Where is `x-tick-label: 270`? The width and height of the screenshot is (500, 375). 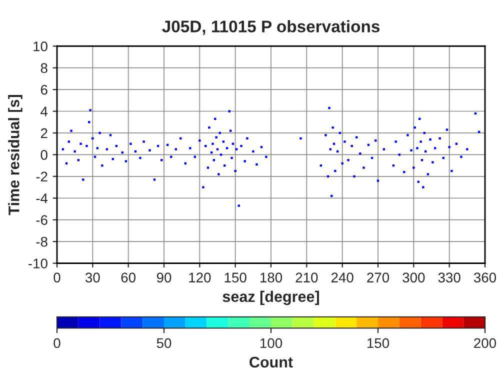 x-tick-label: 270 is located at coordinates (378, 277).